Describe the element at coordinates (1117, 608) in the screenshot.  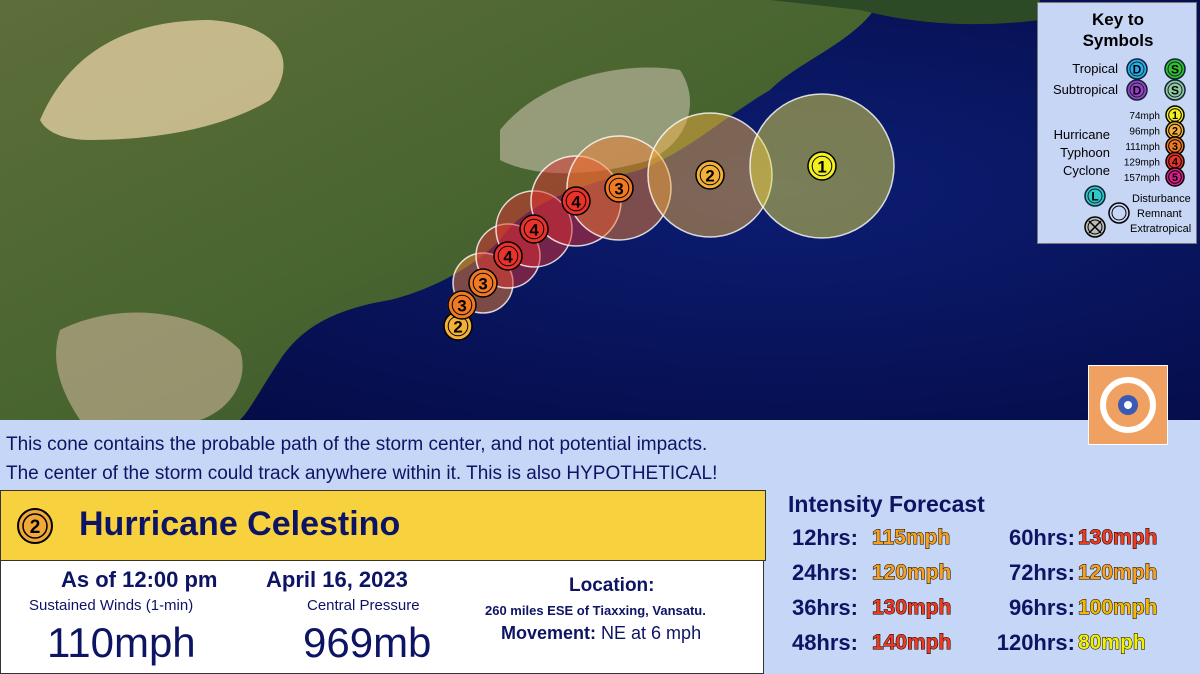
I see `forecast-speed: 100mph` at that location.